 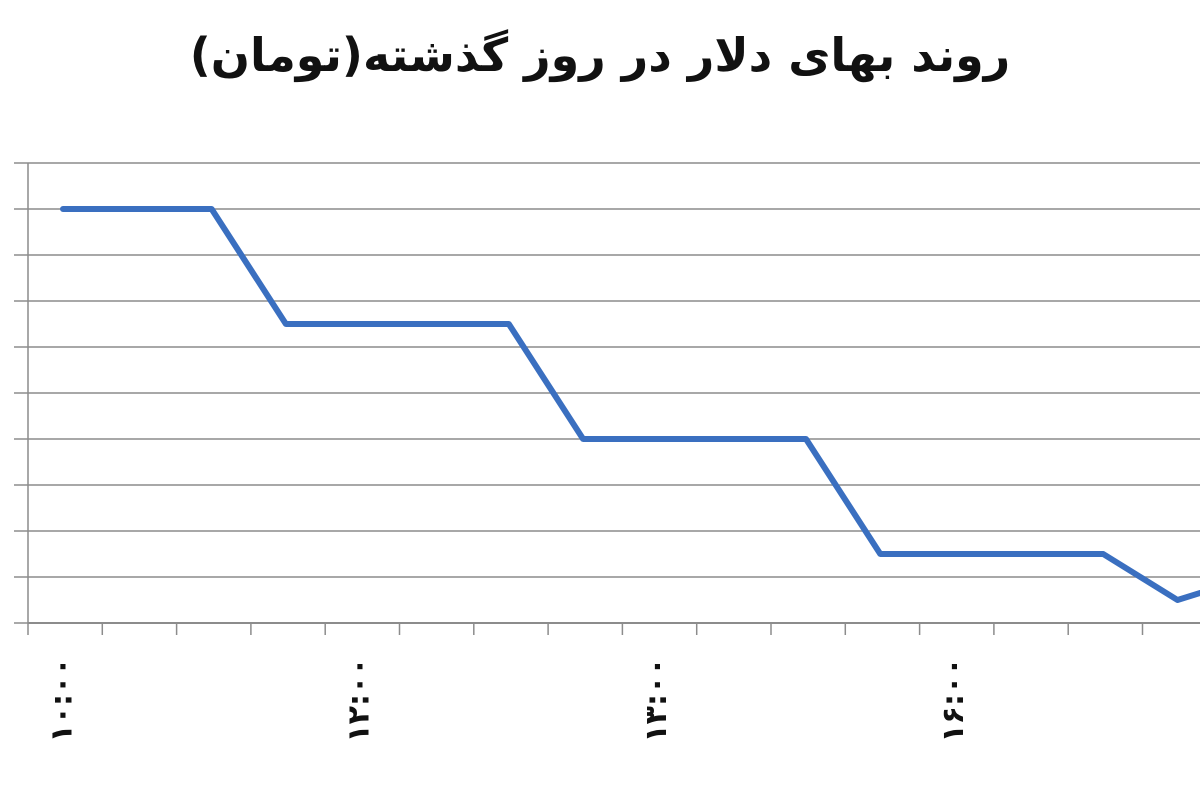 I want to click on chart-title: روند بهای دلار در روز گذشته(تومان), so click(x=600, y=55).